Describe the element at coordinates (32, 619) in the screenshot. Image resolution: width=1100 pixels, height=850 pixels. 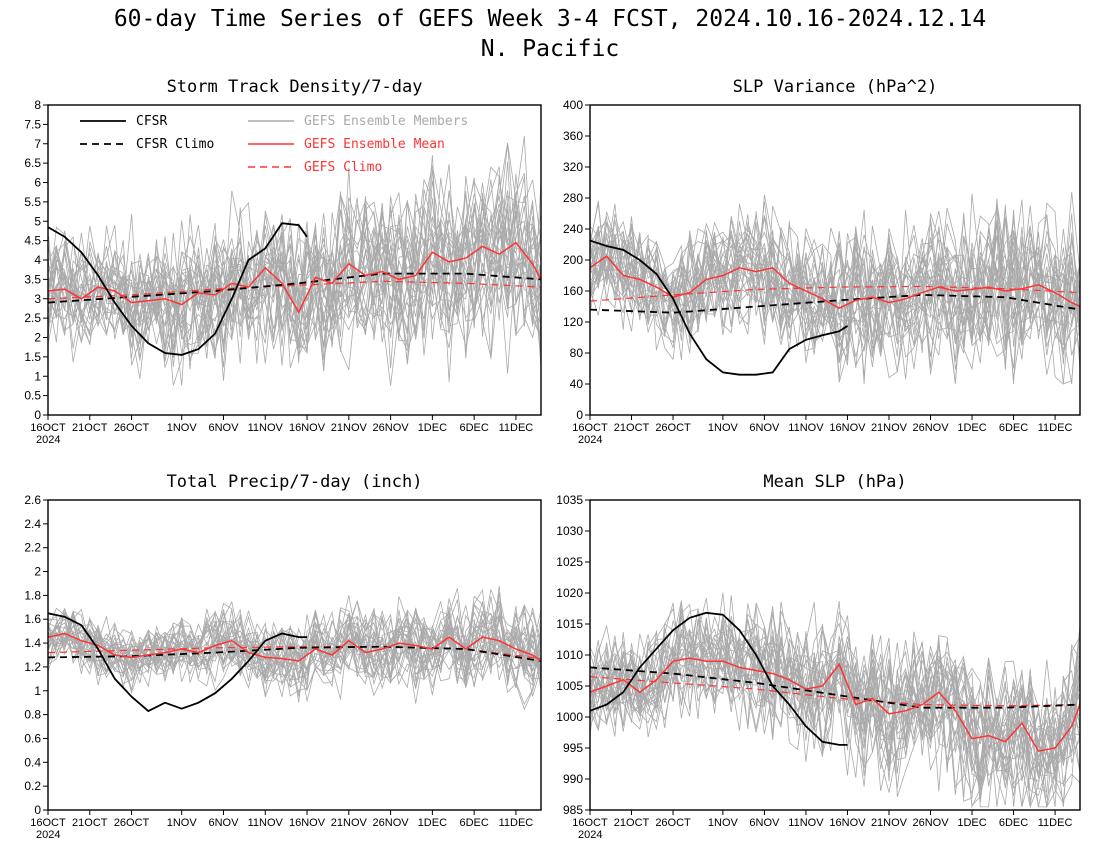
I see `y-tick-label: 1.6` at that location.